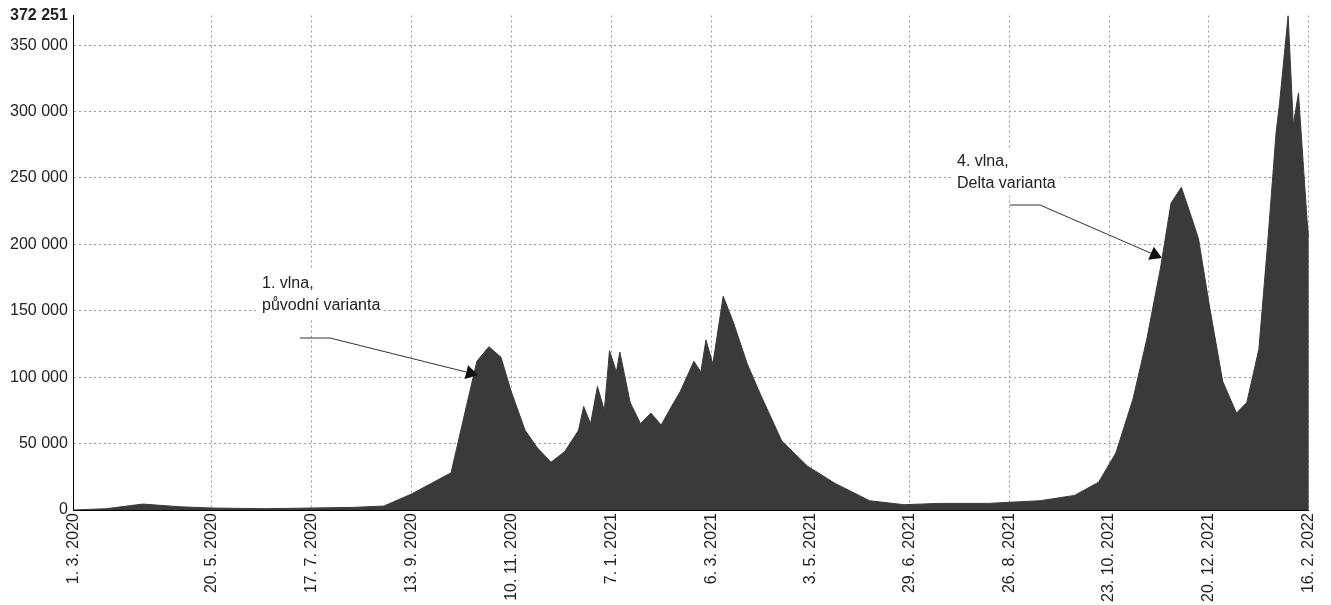 The height and width of the screenshot is (605, 1331). What do you see at coordinates (38, 376) in the screenshot?
I see `y-tick-label: 100 000` at bounding box center [38, 376].